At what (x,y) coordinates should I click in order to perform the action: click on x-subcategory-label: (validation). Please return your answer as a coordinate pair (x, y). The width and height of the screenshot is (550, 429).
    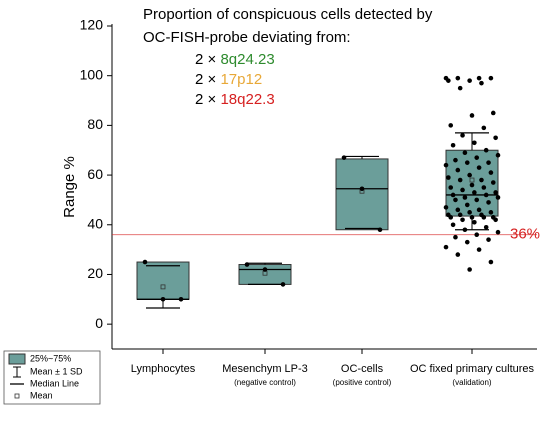
    Looking at the image, I should click on (471, 382).